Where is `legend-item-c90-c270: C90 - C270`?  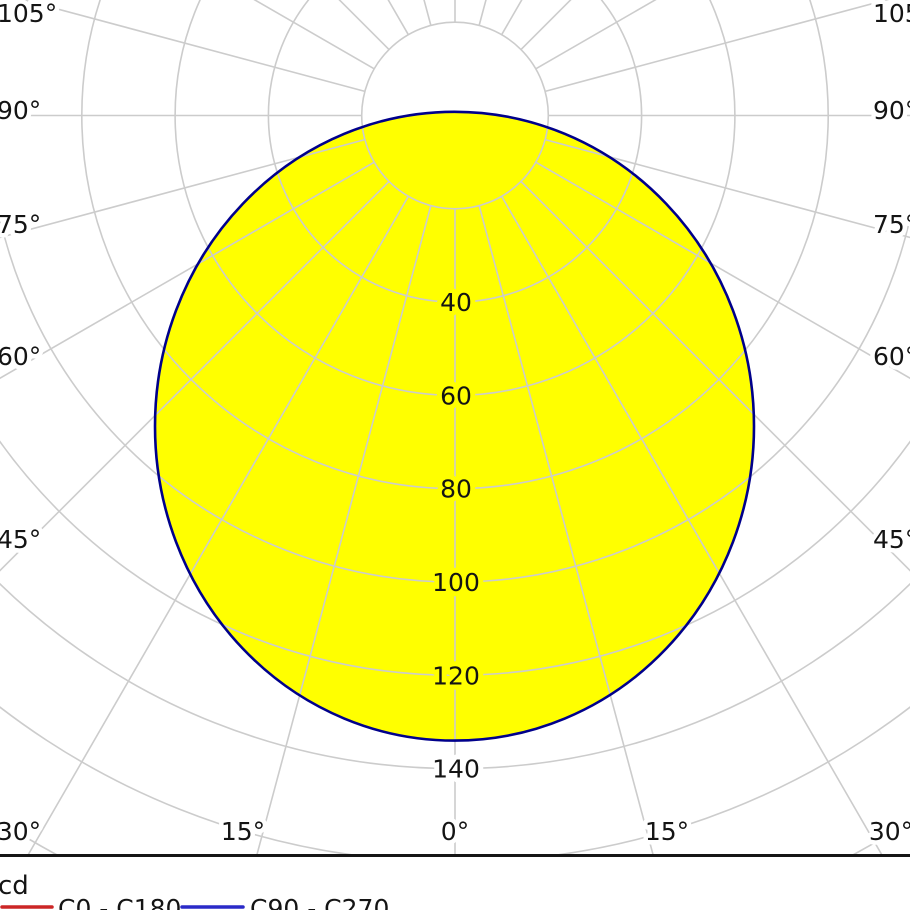 legend-item-c90-c270: C90 - C270 is located at coordinates (284, 902).